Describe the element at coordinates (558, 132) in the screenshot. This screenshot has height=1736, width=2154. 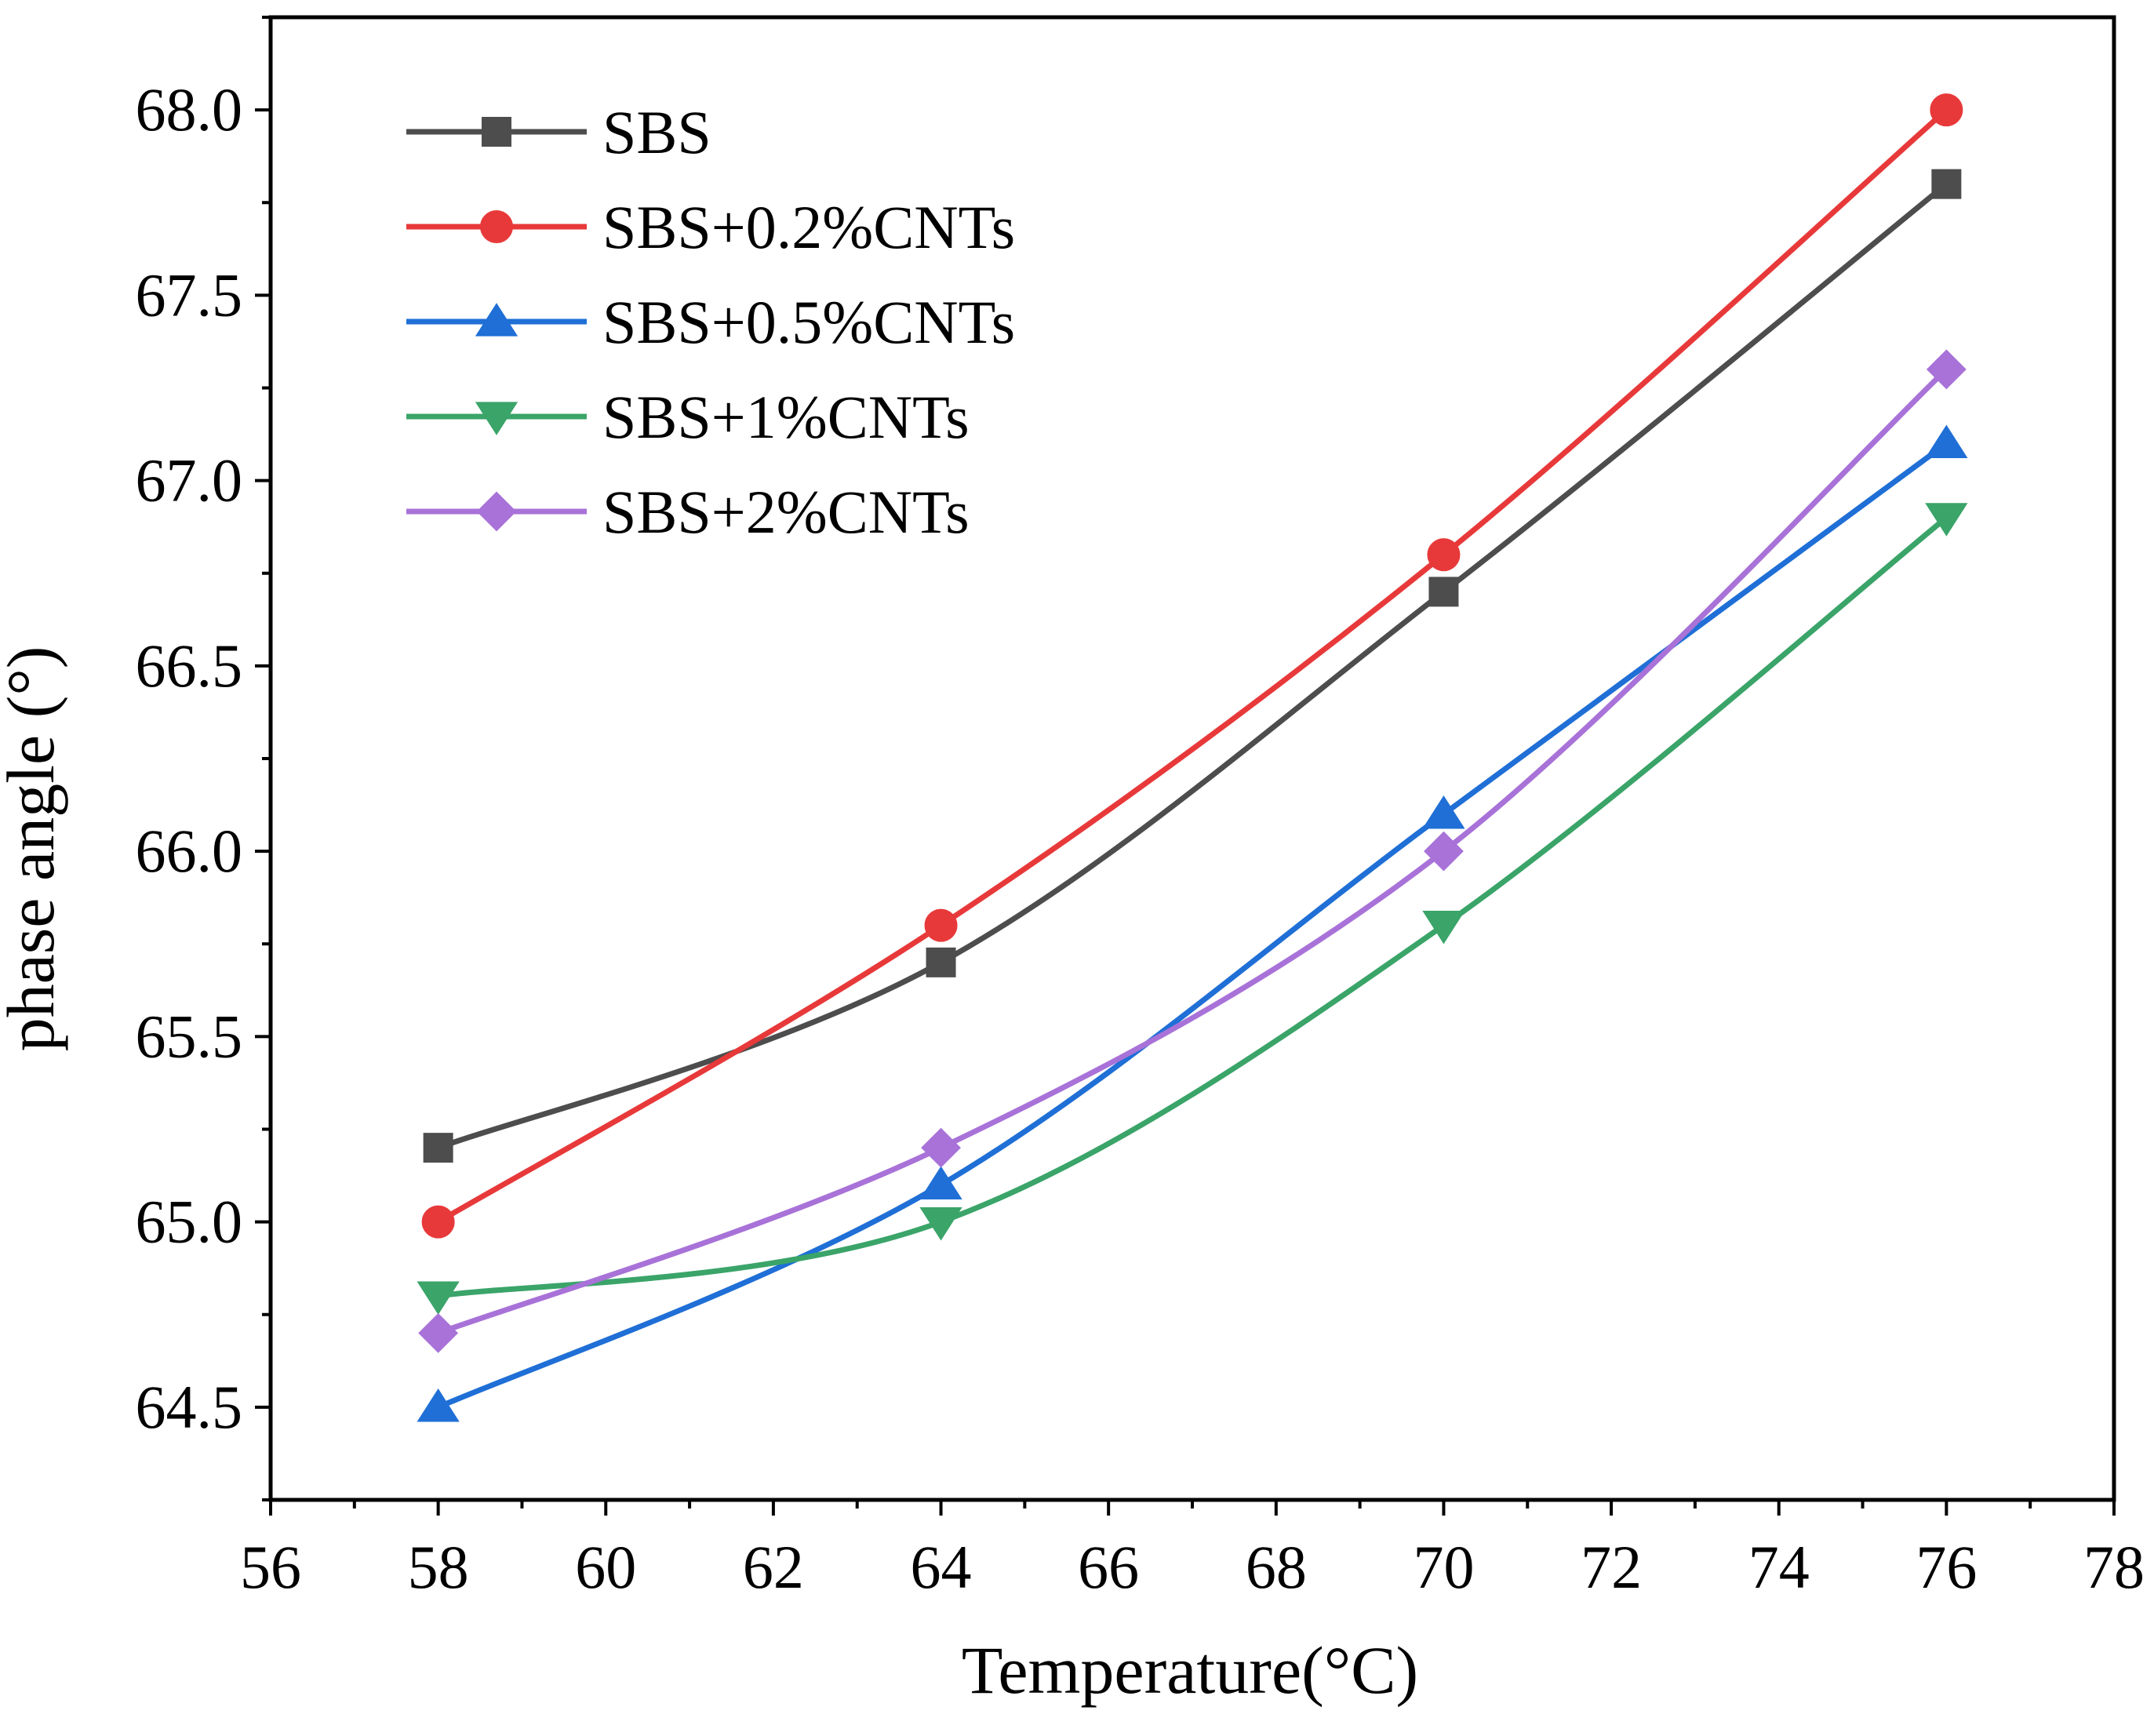
I see `legend-item-sbs: SBS` at that location.